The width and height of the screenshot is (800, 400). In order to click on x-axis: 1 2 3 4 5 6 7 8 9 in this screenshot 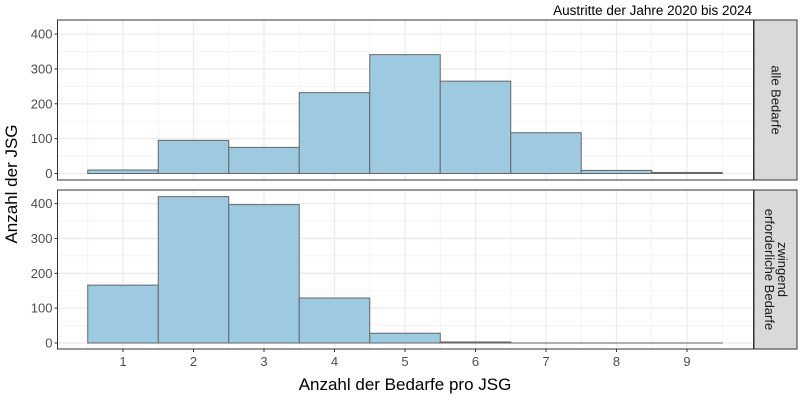, I will do `click(405, 359)`.